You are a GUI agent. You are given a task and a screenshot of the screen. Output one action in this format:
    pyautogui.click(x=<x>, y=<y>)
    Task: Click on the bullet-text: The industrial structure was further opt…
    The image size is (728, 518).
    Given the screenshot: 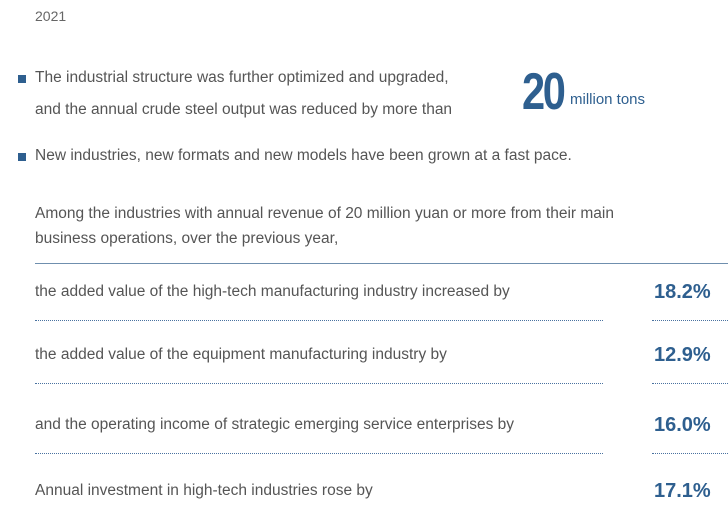 What is the action you would take?
    pyautogui.click(x=242, y=77)
    